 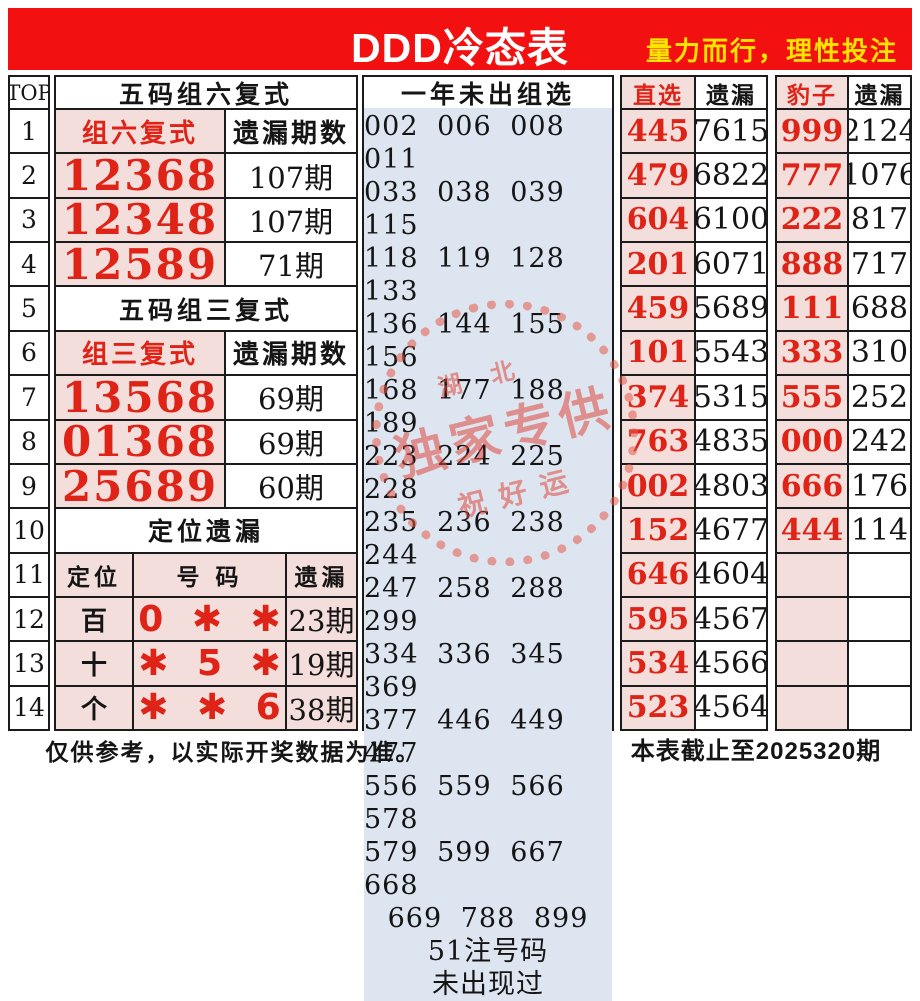 What do you see at coordinates (29, 619) in the screenshot?
I see `top-row-12: 12` at bounding box center [29, 619].